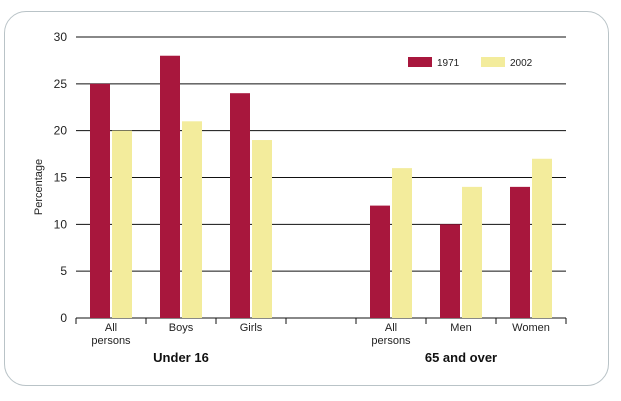  I want to click on y-tick-label: 0, so click(63, 318).